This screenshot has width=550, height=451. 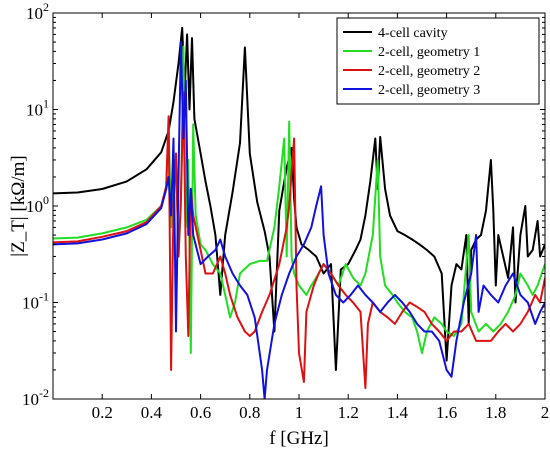 I want to click on legend-label-4: 2-cell, geometry 3, so click(x=429, y=90).